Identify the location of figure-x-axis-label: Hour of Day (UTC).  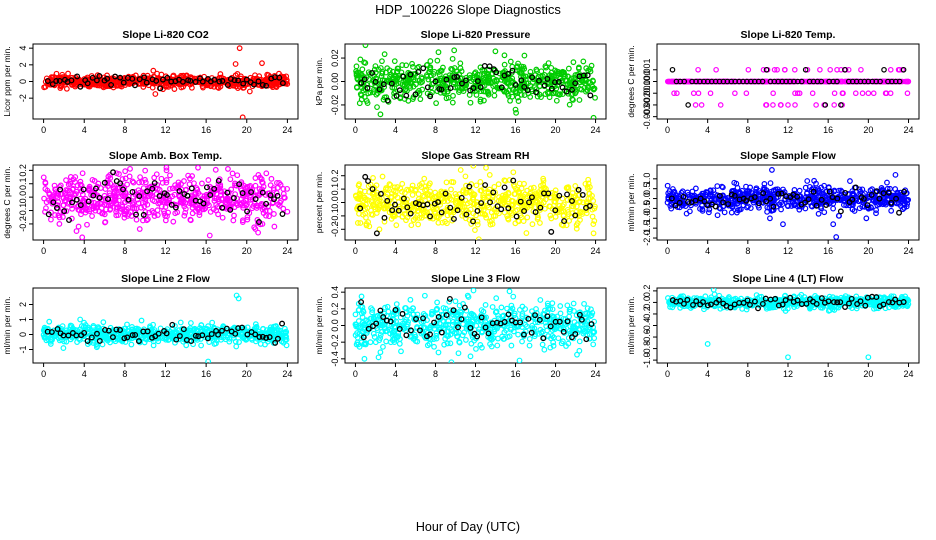
(468, 527).